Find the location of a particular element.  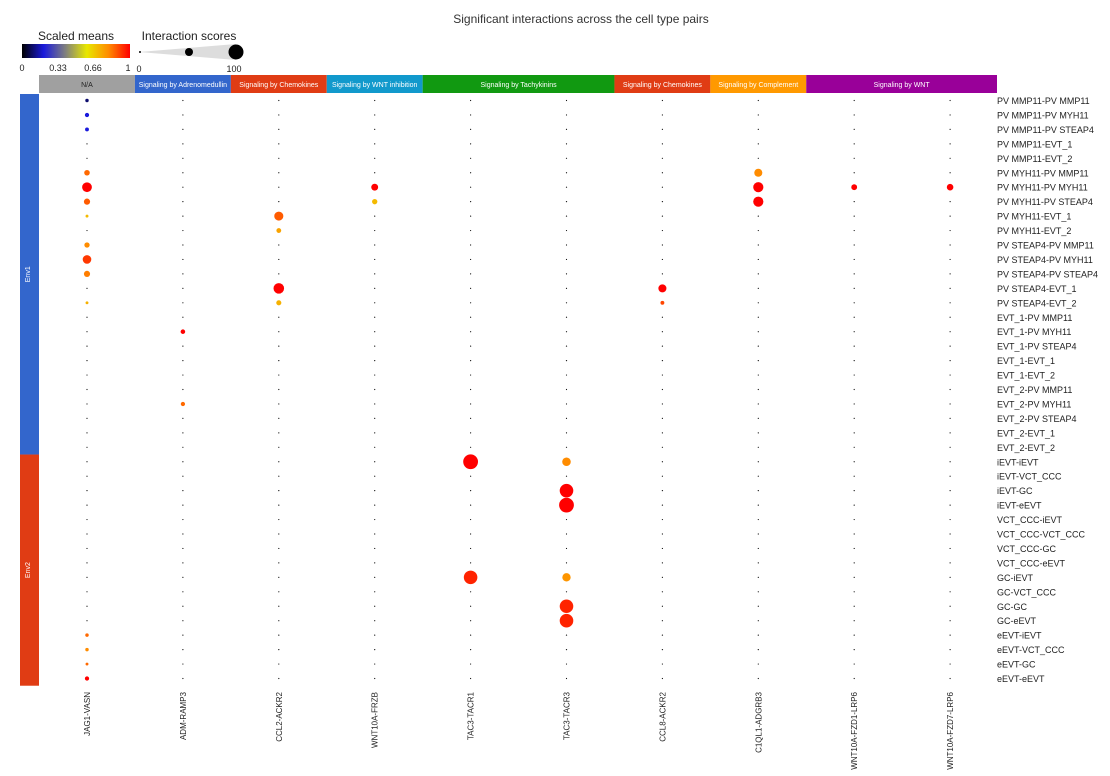

row-label: VCT_CCC-eEVT is located at coordinates (1031, 563).